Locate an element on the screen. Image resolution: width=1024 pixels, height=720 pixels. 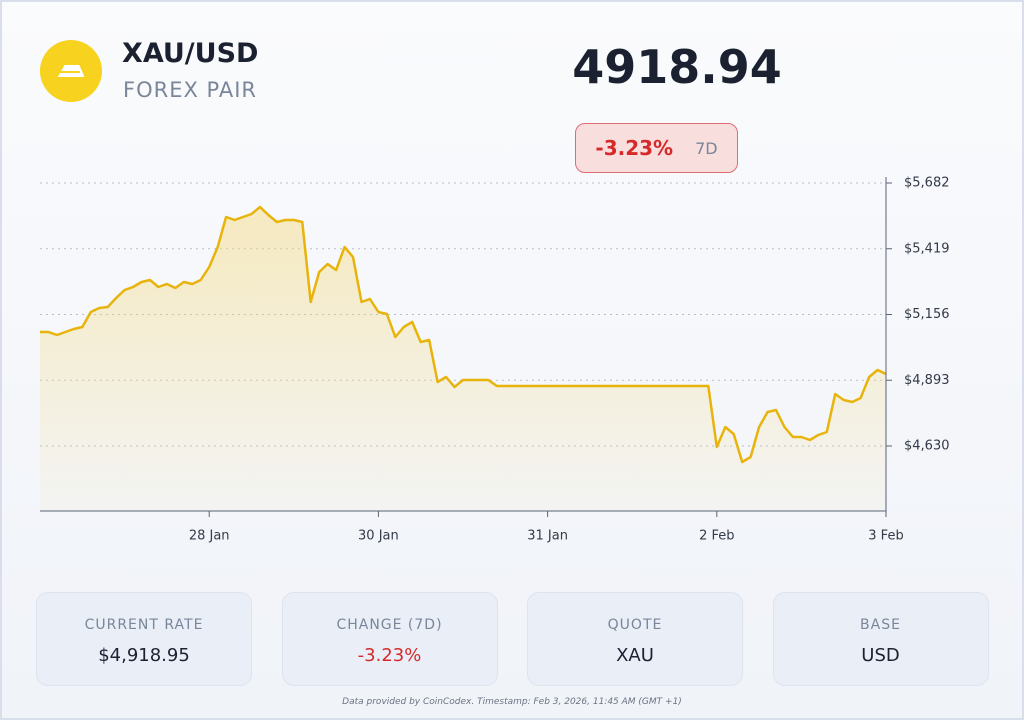
x-tick-label: 28 Jan is located at coordinates (209, 536).